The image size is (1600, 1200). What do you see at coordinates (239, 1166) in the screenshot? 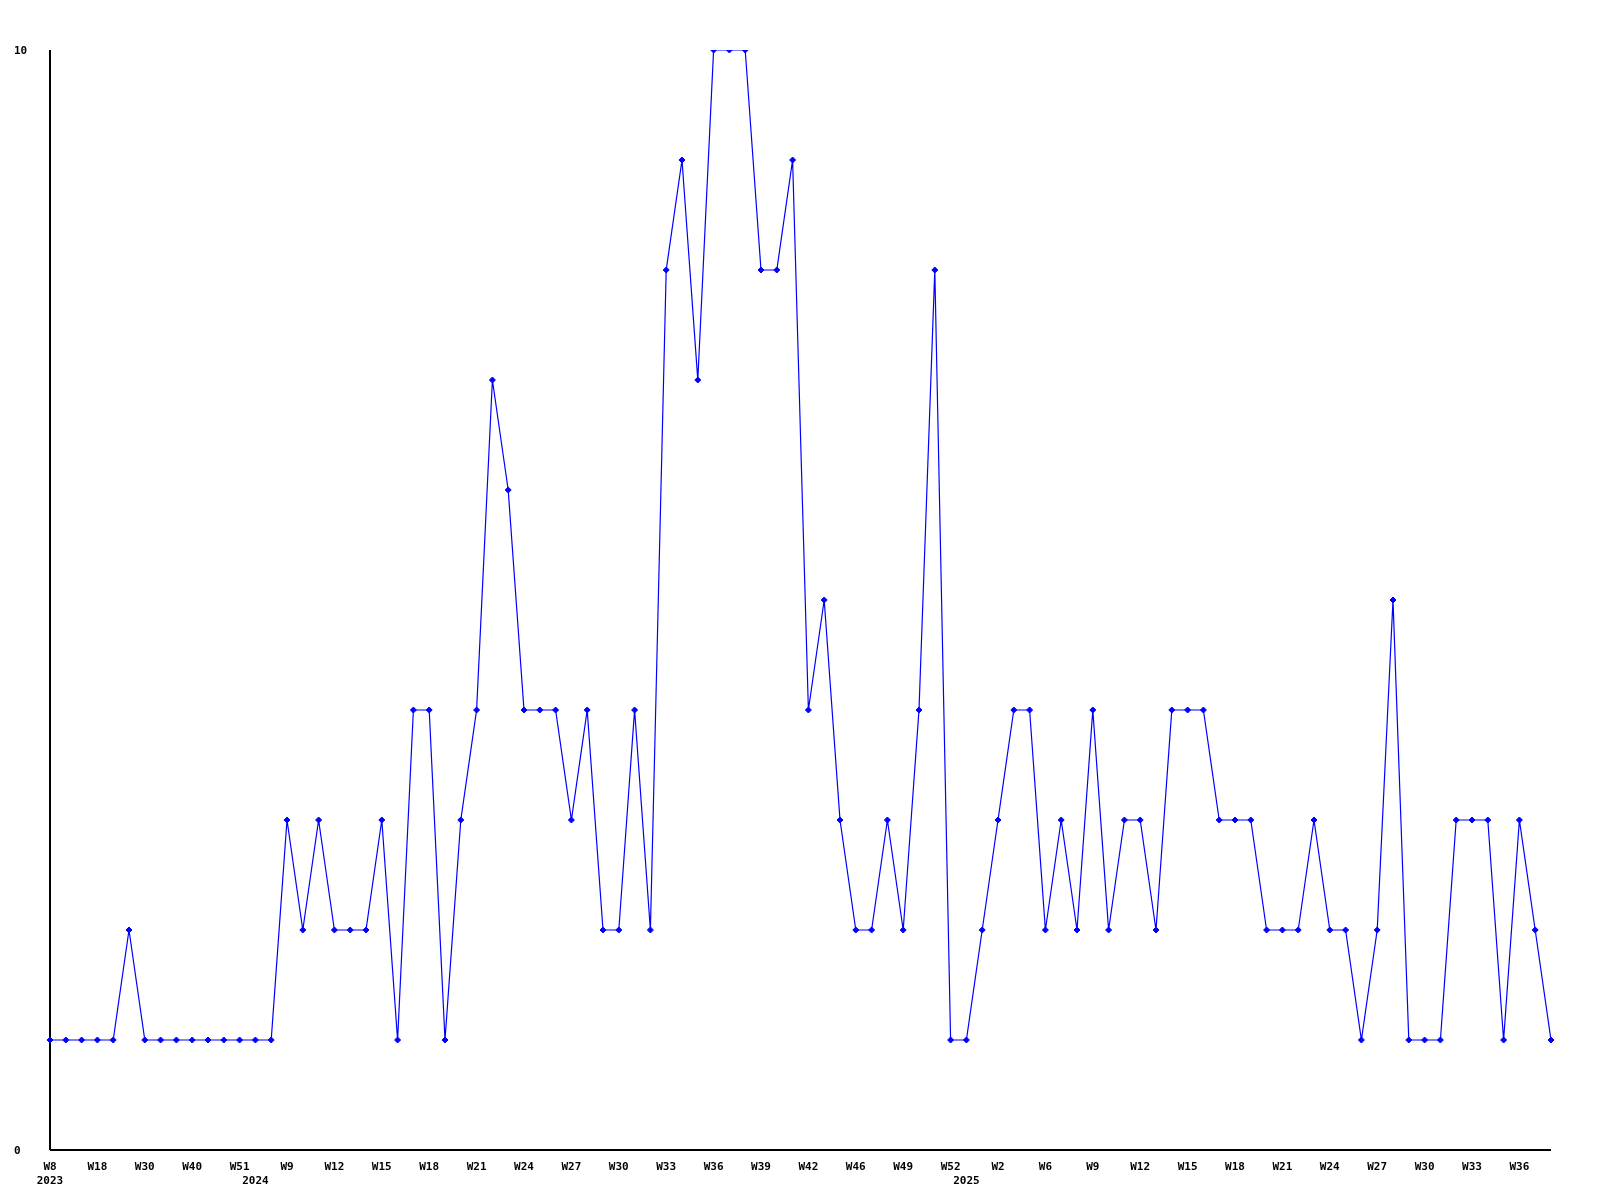
I see `x-tick-label: W51` at bounding box center [239, 1166].